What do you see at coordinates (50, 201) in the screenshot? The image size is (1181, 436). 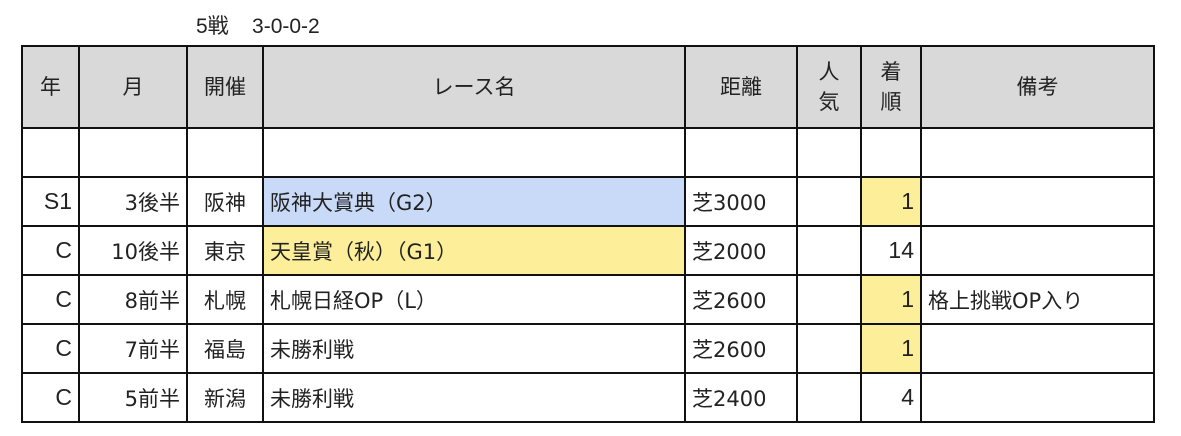 I see `cell-year: S1` at bounding box center [50, 201].